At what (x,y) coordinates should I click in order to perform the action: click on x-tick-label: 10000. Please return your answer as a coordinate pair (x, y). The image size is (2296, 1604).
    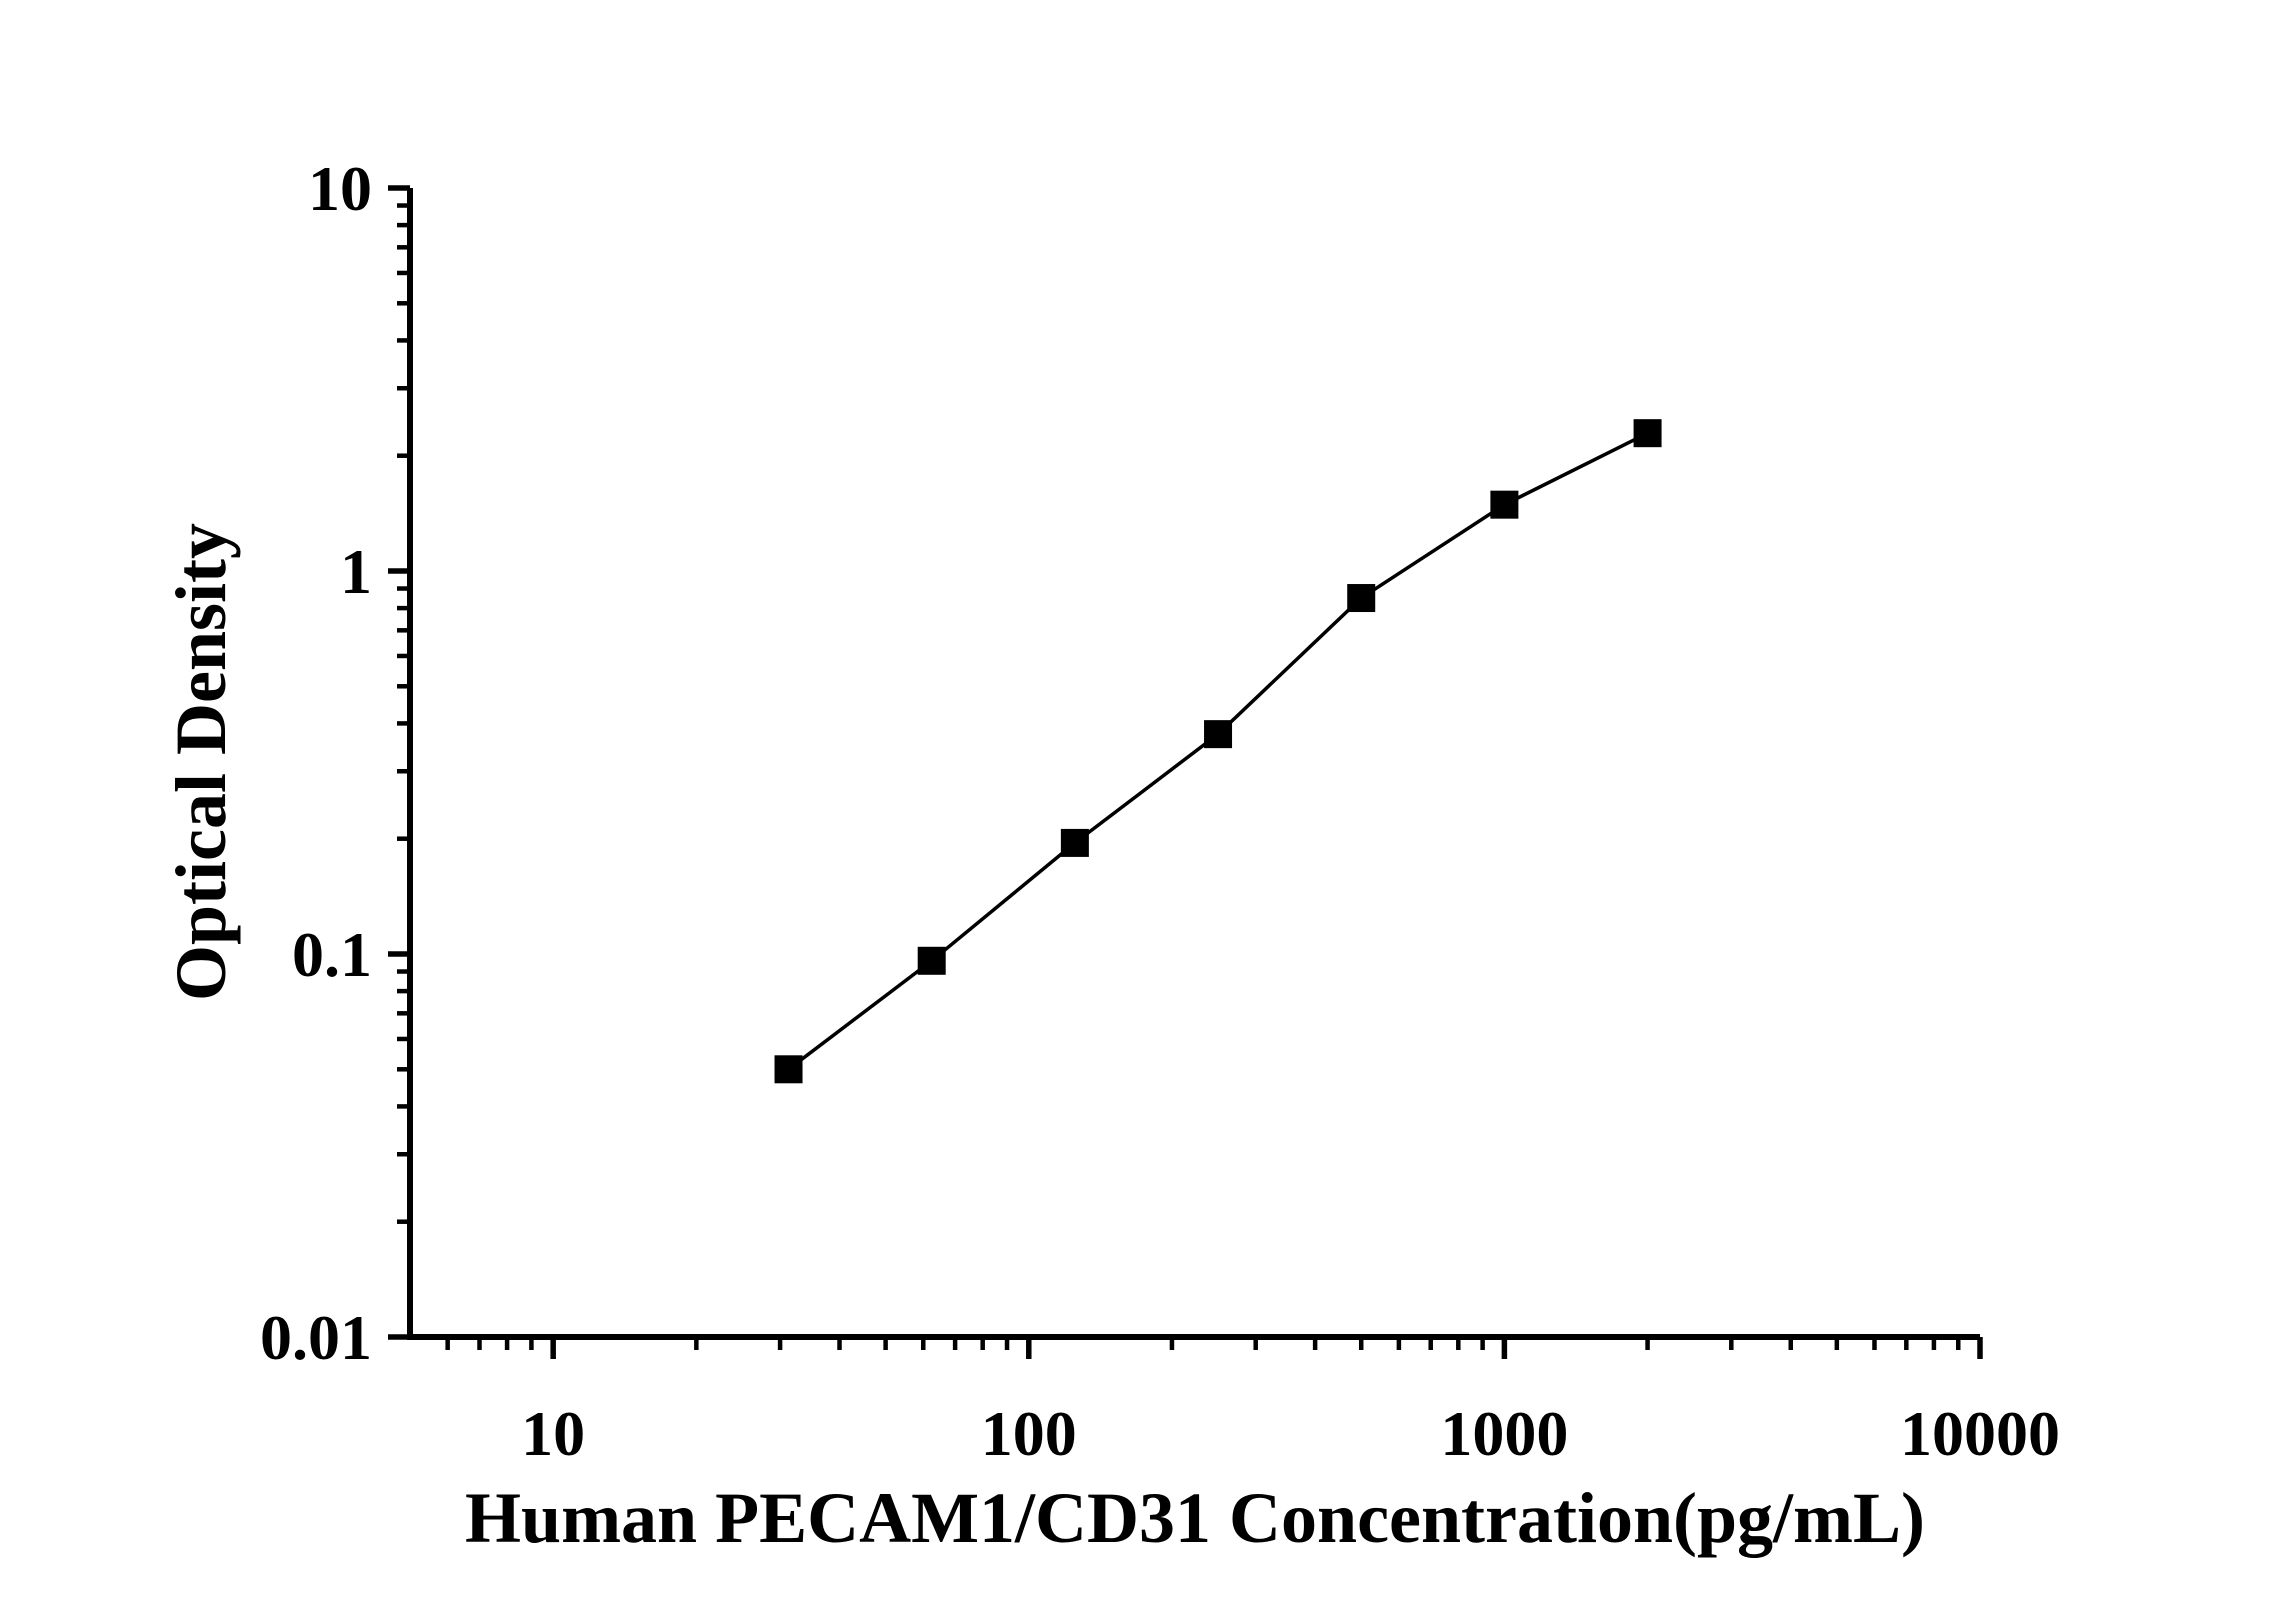
    Looking at the image, I should click on (1980, 1433).